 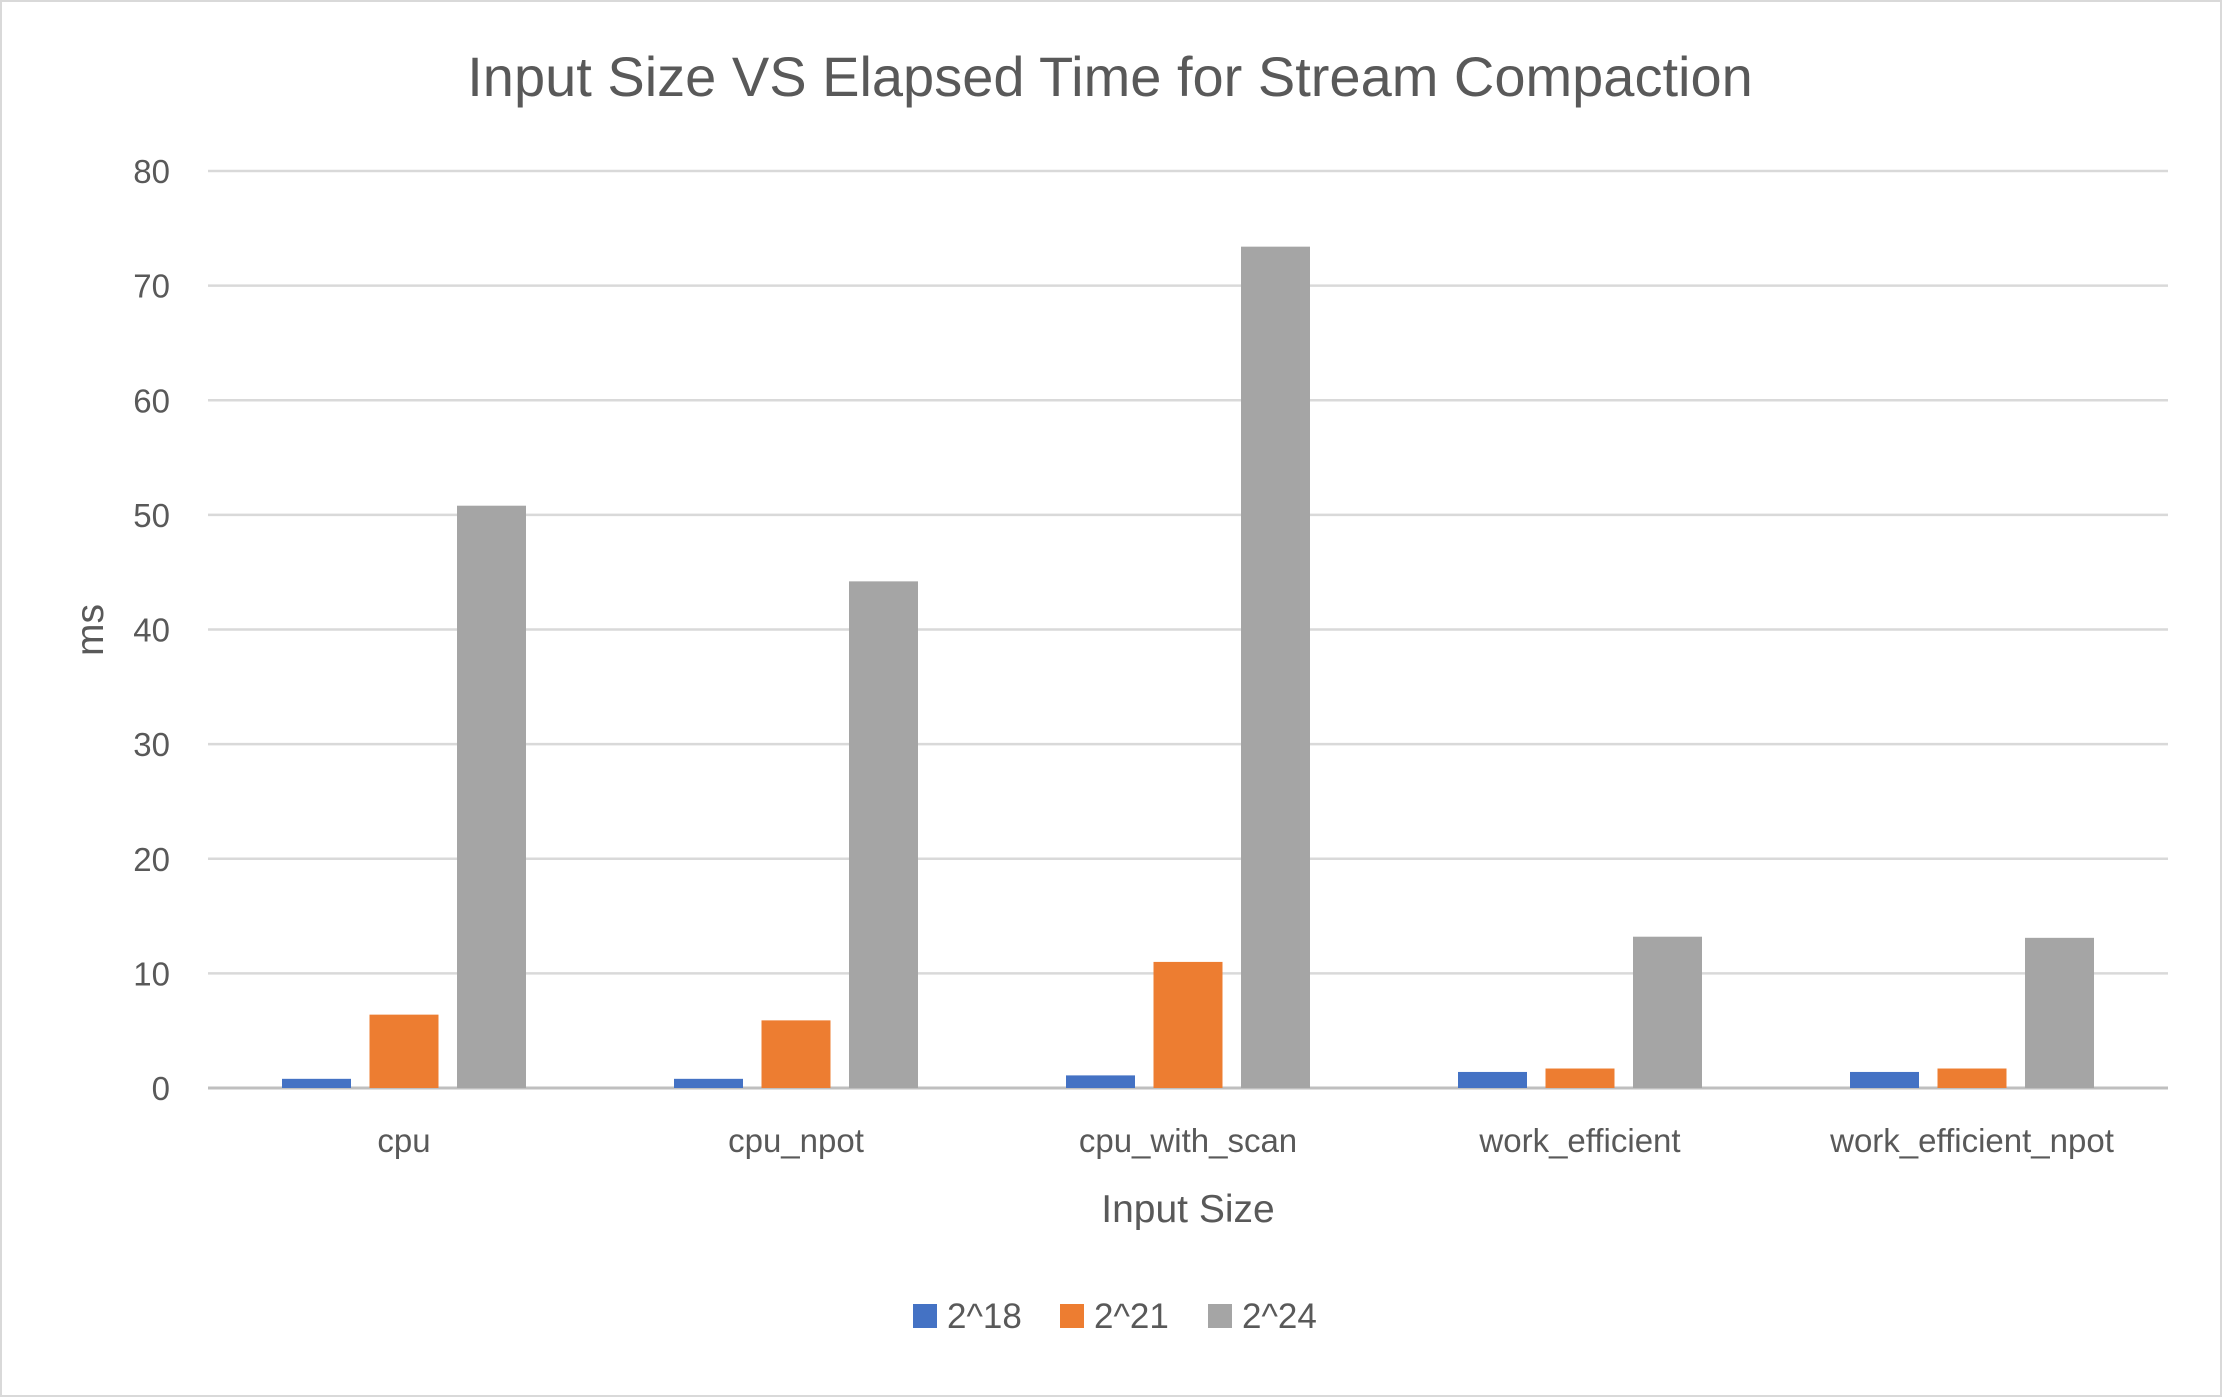 What do you see at coordinates (984, 1316) in the screenshot?
I see `legend-label: 2^18` at bounding box center [984, 1316].